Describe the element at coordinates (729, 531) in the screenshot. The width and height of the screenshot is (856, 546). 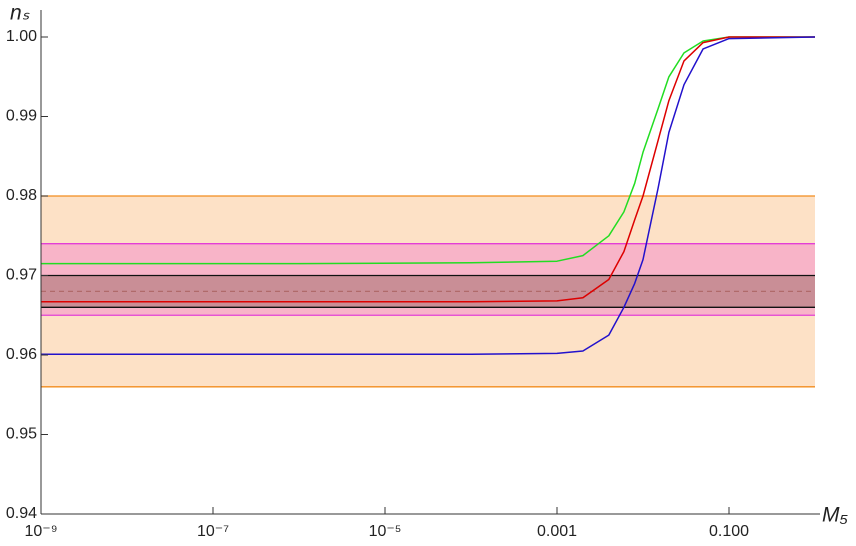
I see `x-tick-label: 0.100` at that location.